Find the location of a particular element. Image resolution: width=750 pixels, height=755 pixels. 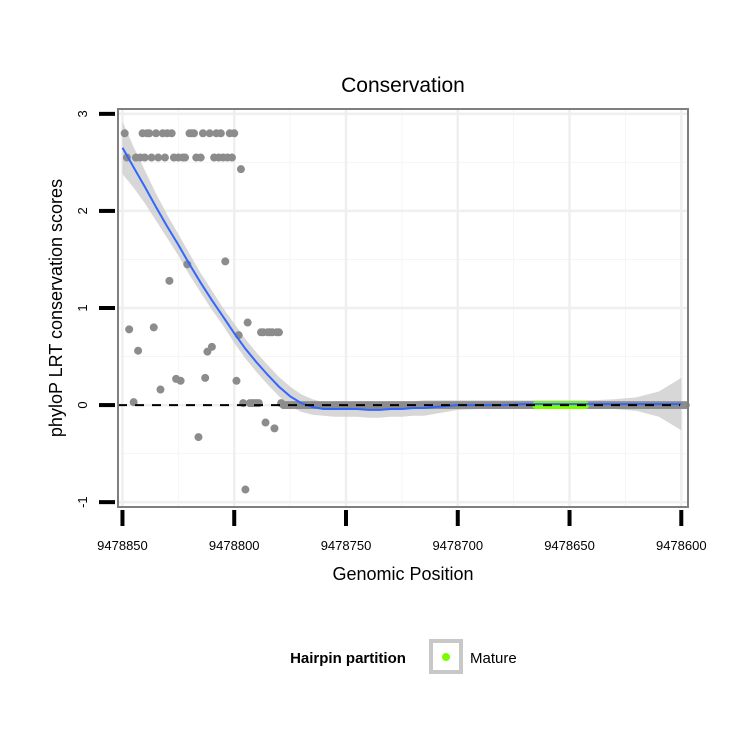

x-tick-label: 9478800 is located at coordinates (234, 545).